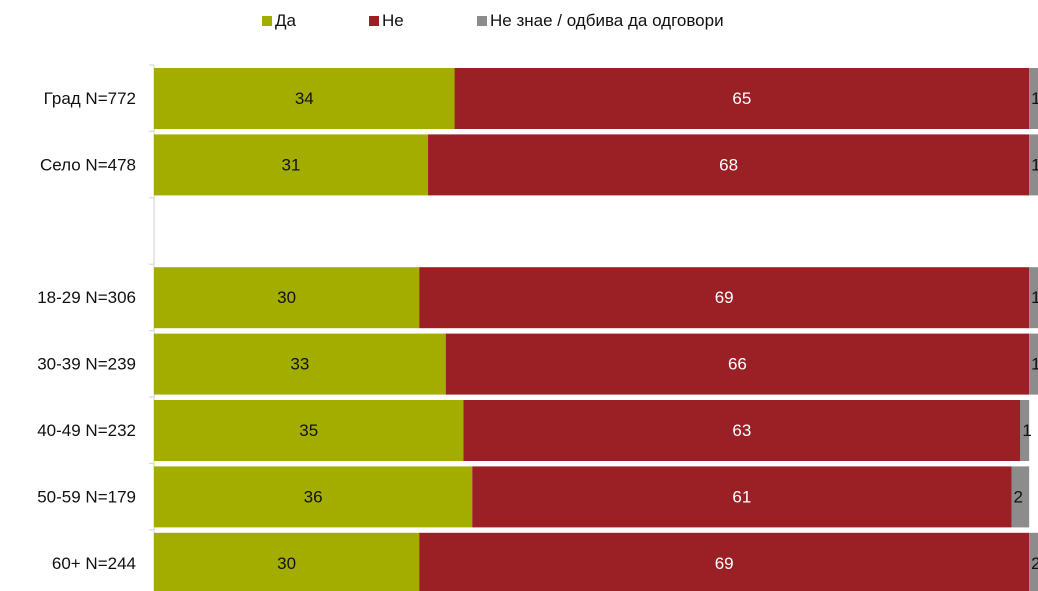 The width and height of the screenshot is (1038, 591). I want to click on data-label: 68, so click(728, 164).